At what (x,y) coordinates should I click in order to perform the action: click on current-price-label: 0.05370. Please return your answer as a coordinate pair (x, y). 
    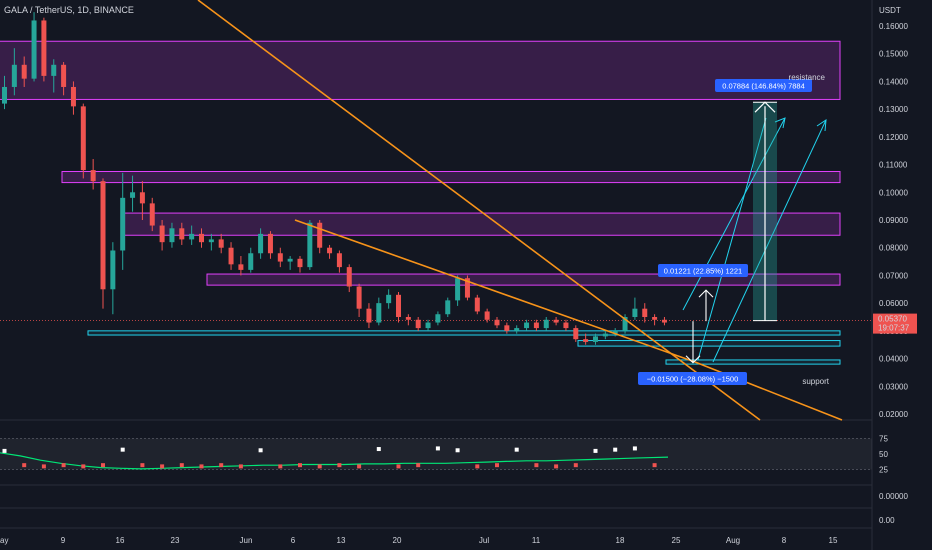
    Looking at the image, I should click on (892, 319).